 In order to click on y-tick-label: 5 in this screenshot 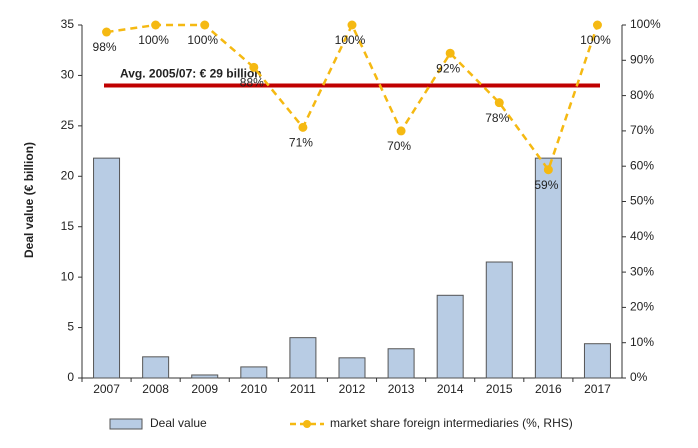, I will do `click(70, 327)`.